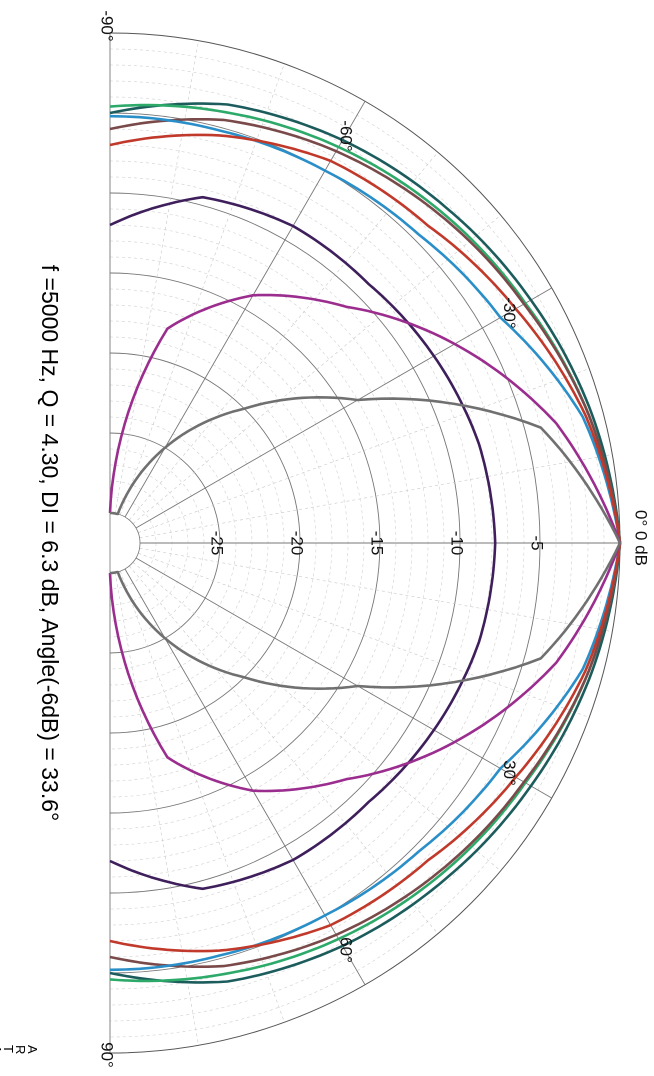 This screenshot has width=654, height=1076. What do you see at coordinates (457, 543) in the screenshot?
I see `radial-tick-label: -10` at bounding box center [457, 543].